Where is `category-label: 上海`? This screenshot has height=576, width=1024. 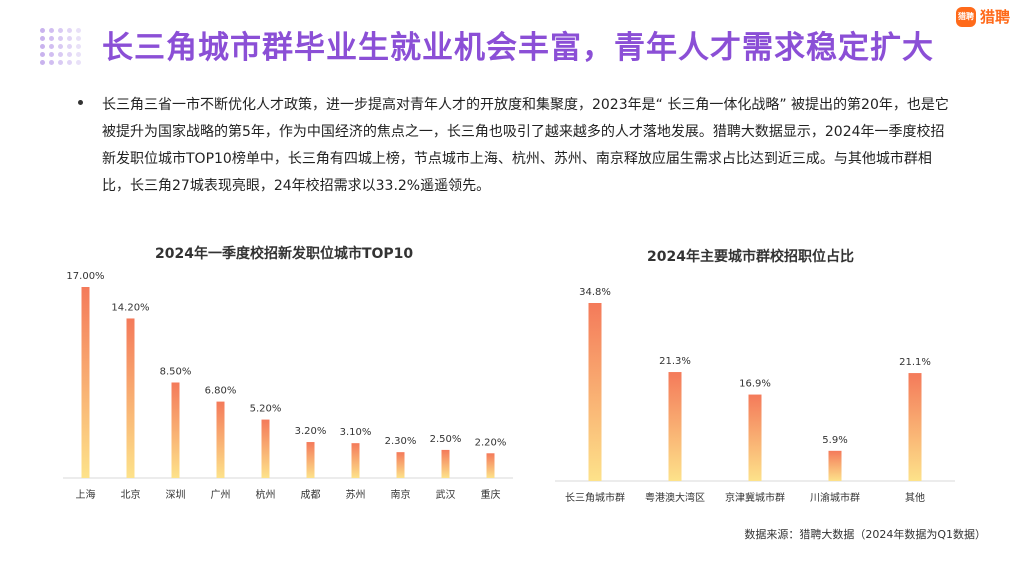 category-label: 上海 is located at coordinates (86, 494).